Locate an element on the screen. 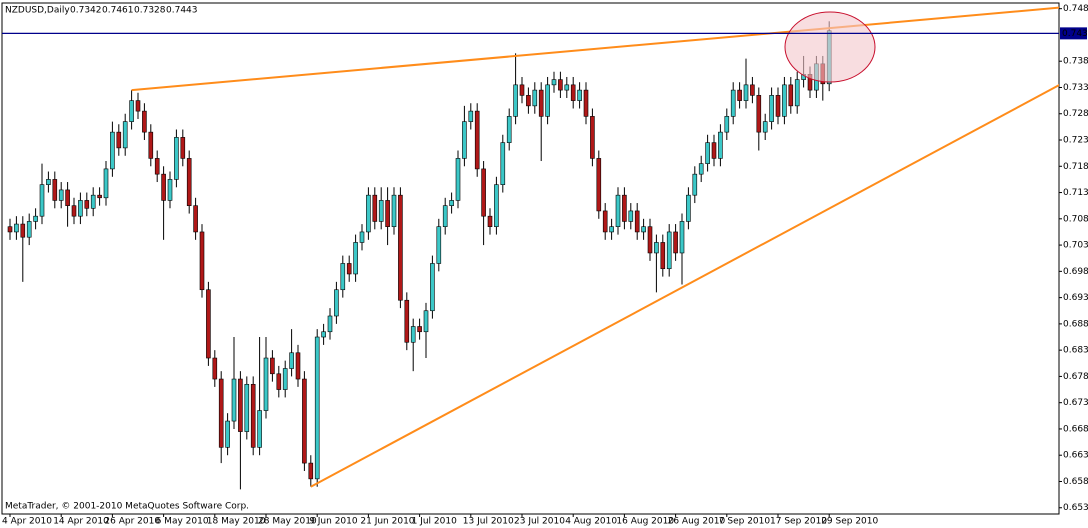 This screenshot has height=528, width=1088. y-tick-label: 0.7335 is located at coordinates (1075, 88).